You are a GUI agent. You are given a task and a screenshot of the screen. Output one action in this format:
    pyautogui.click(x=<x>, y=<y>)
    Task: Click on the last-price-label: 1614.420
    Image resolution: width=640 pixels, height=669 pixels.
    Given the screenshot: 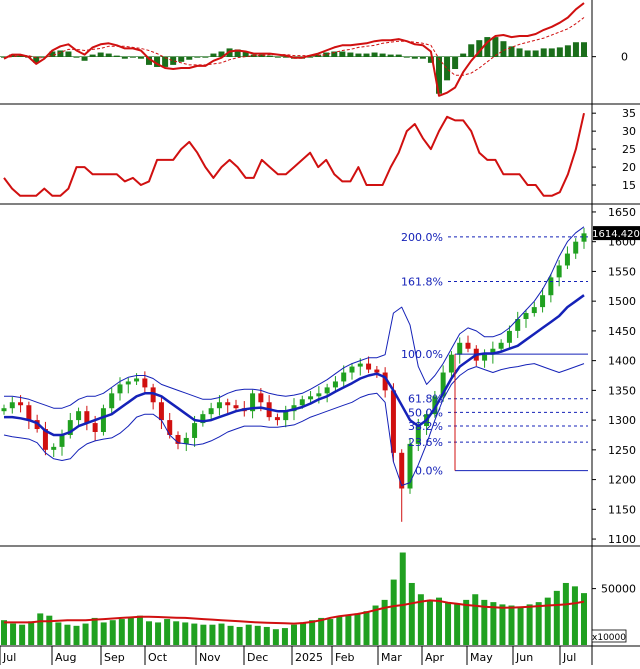 What is the action you would take?
    pyautogui.click(x=616, y=234)
    